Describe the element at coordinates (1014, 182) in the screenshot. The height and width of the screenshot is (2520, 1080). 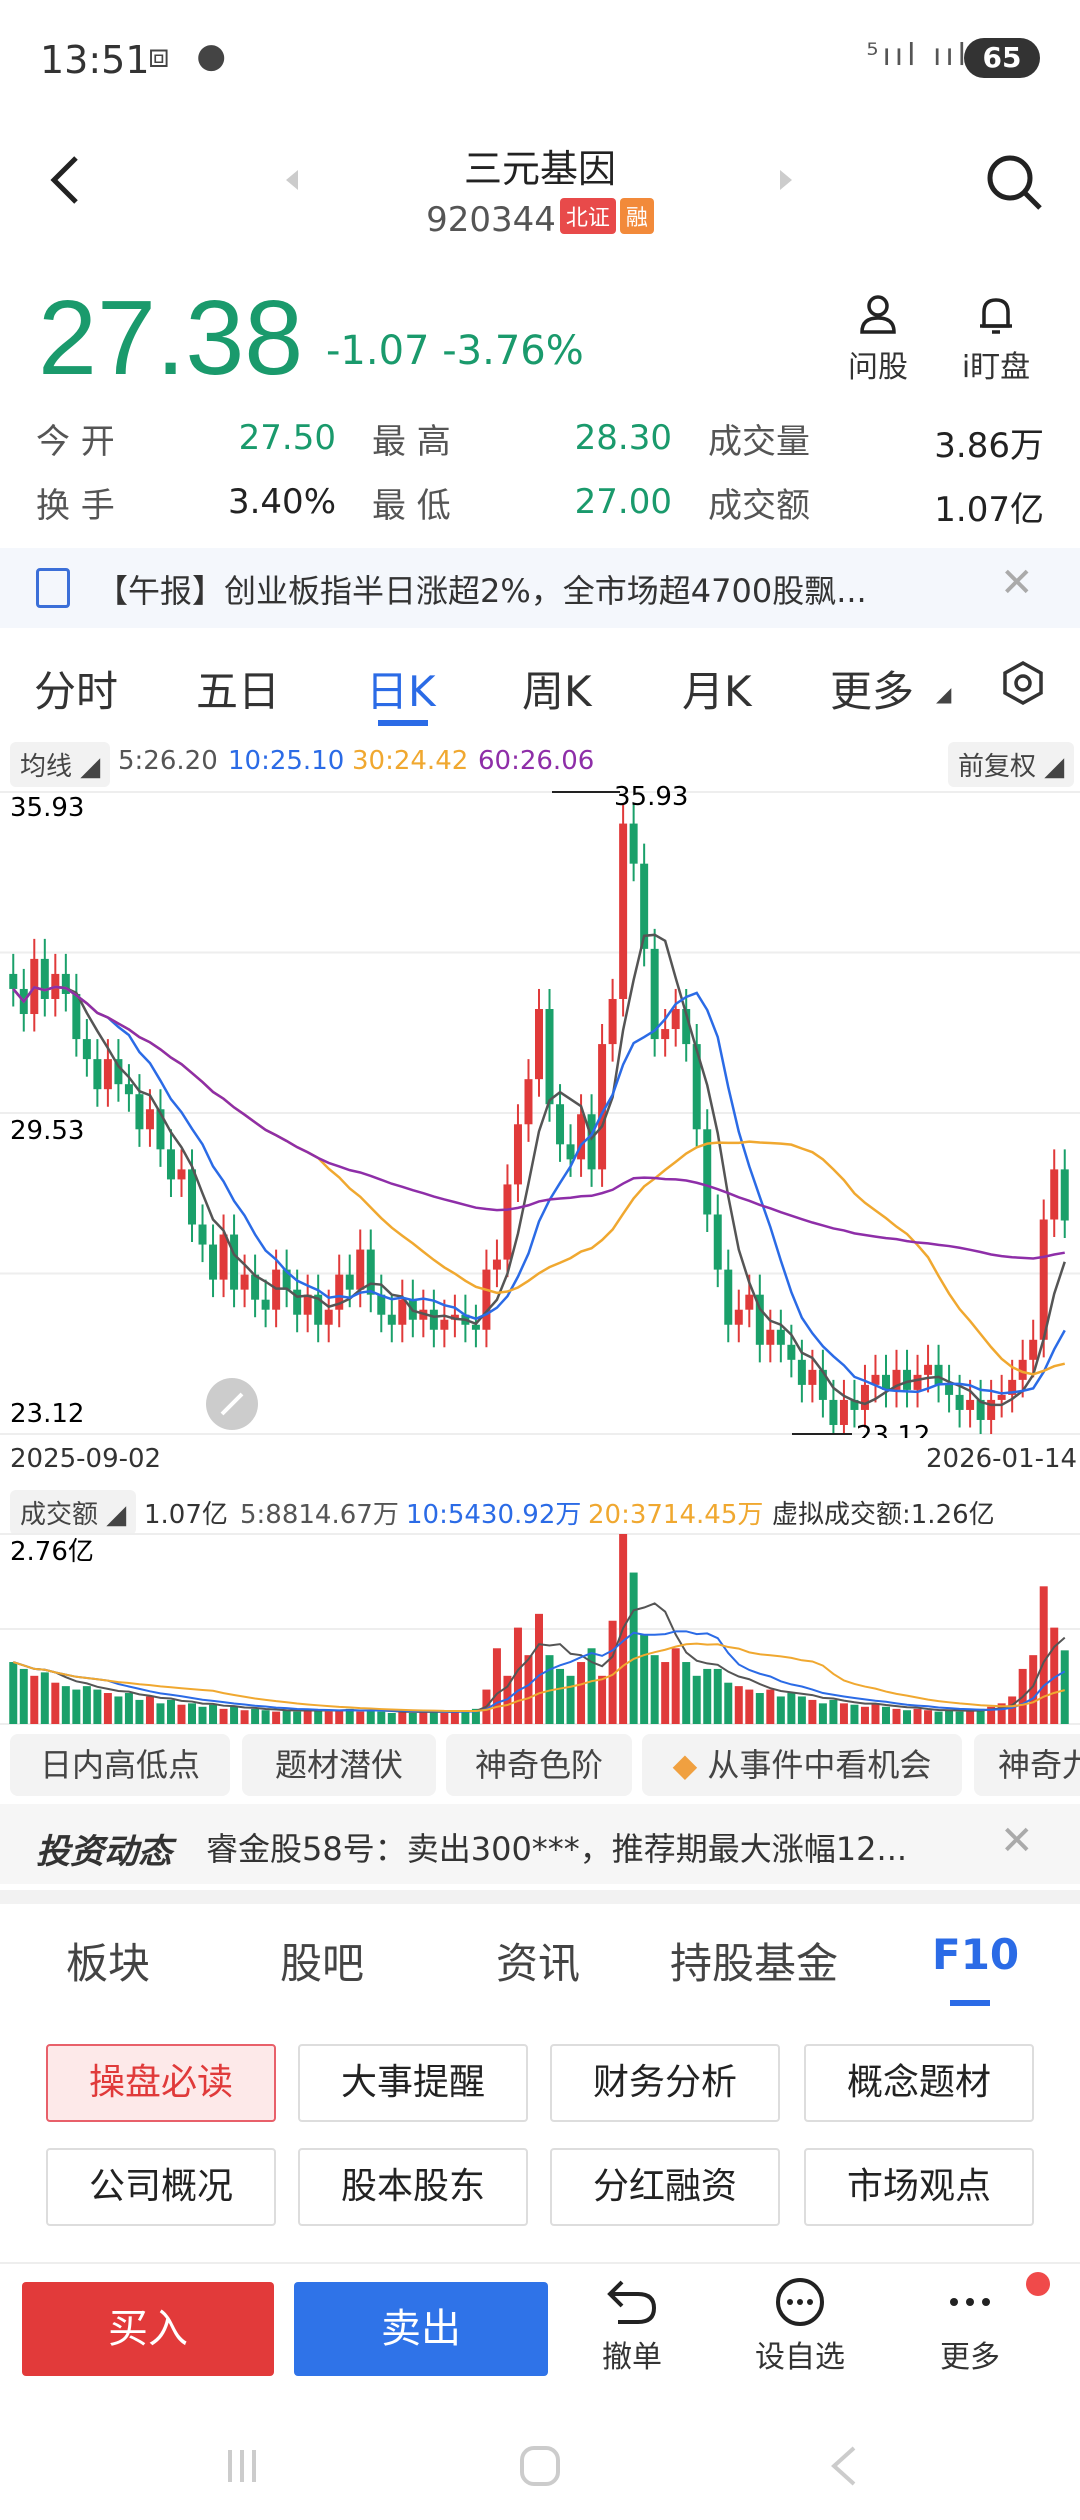
I see `search-icon` at that location.